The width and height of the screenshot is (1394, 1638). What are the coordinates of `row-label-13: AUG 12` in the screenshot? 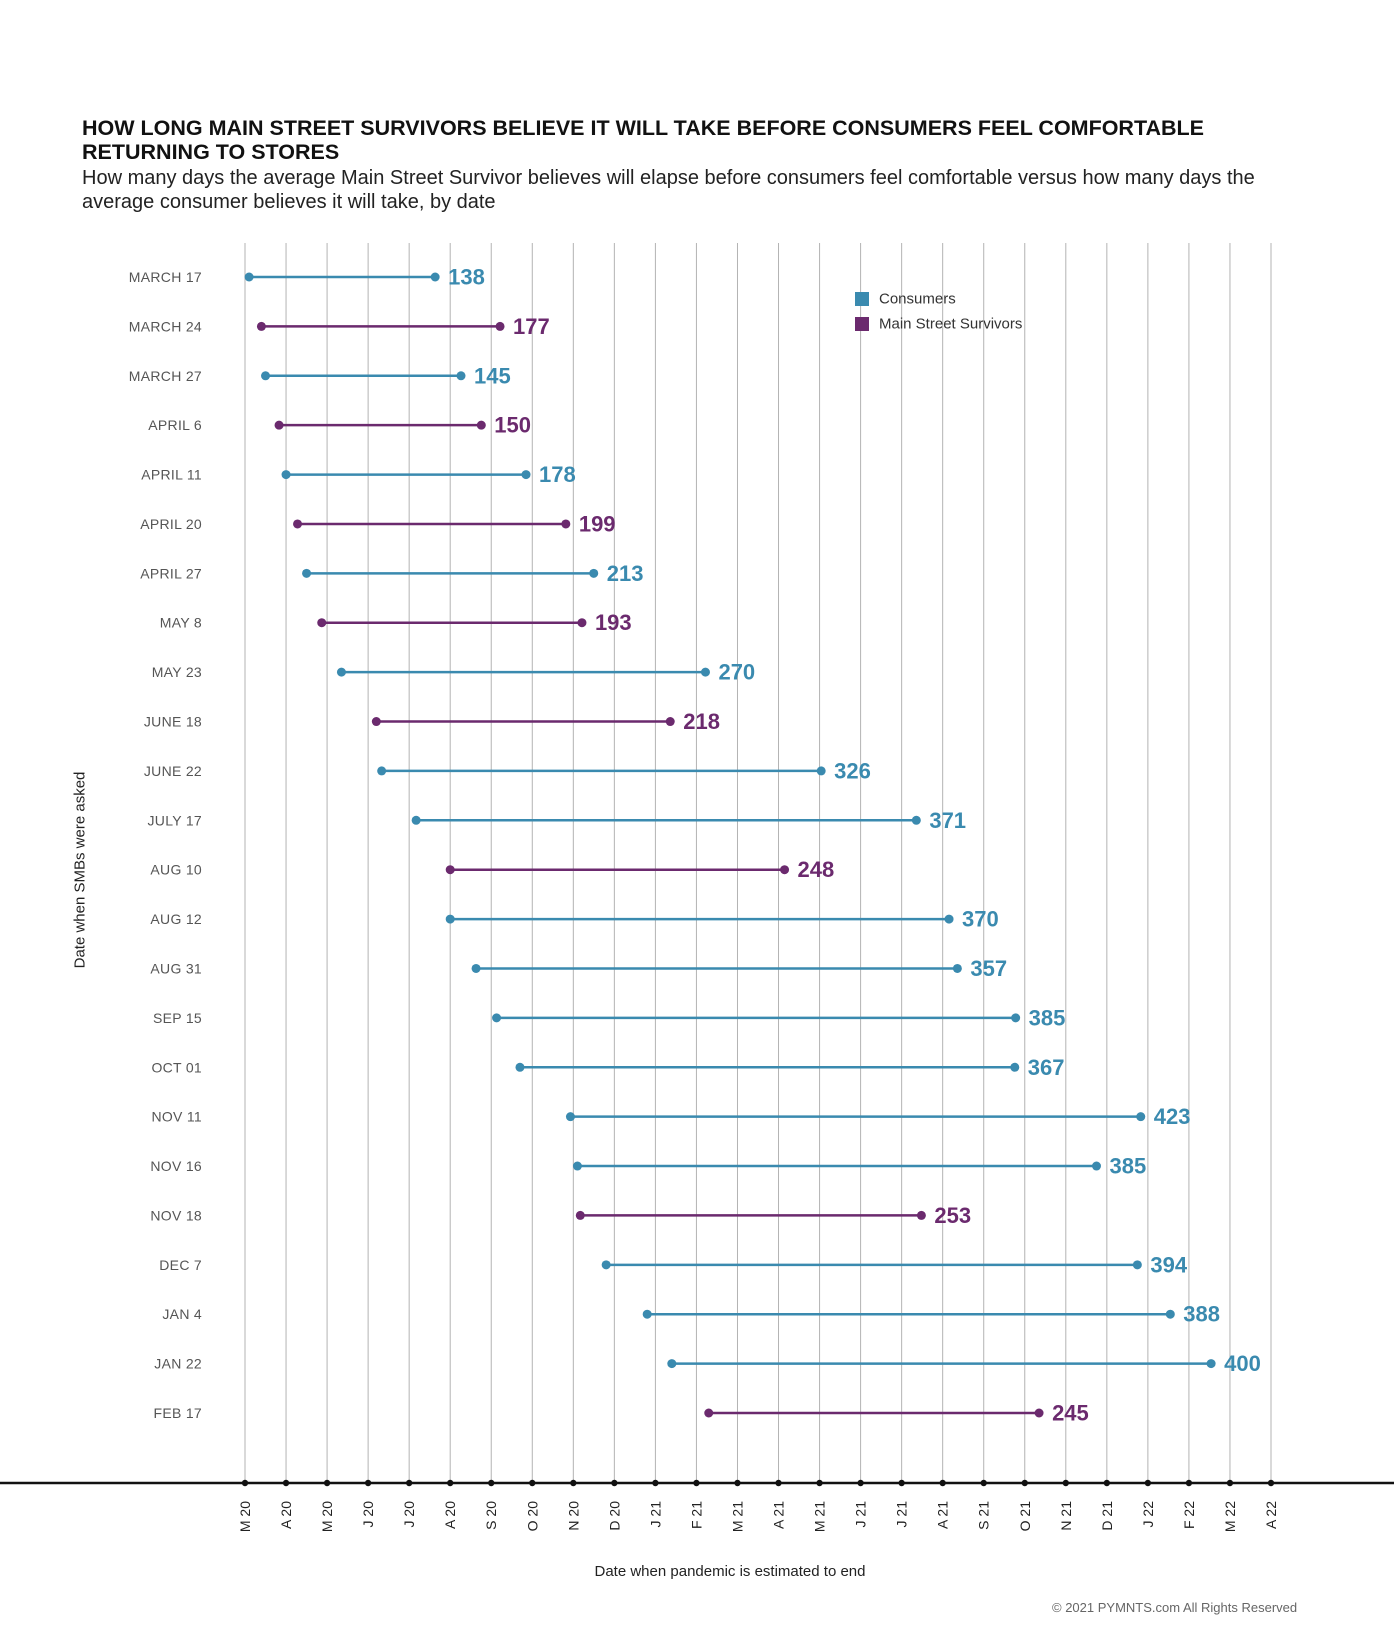 It's located at (176, 919).